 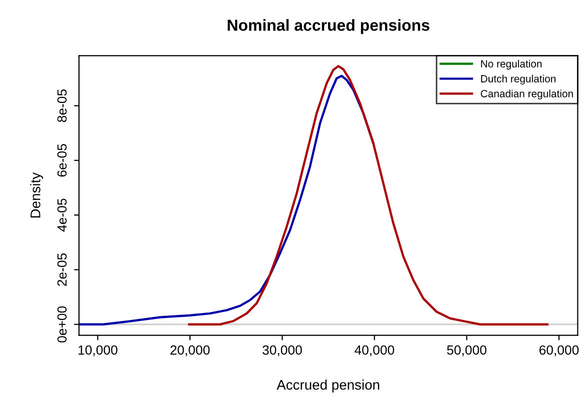 I want to click on y-tick-label: 6e-05, so click(x=62, y=160).